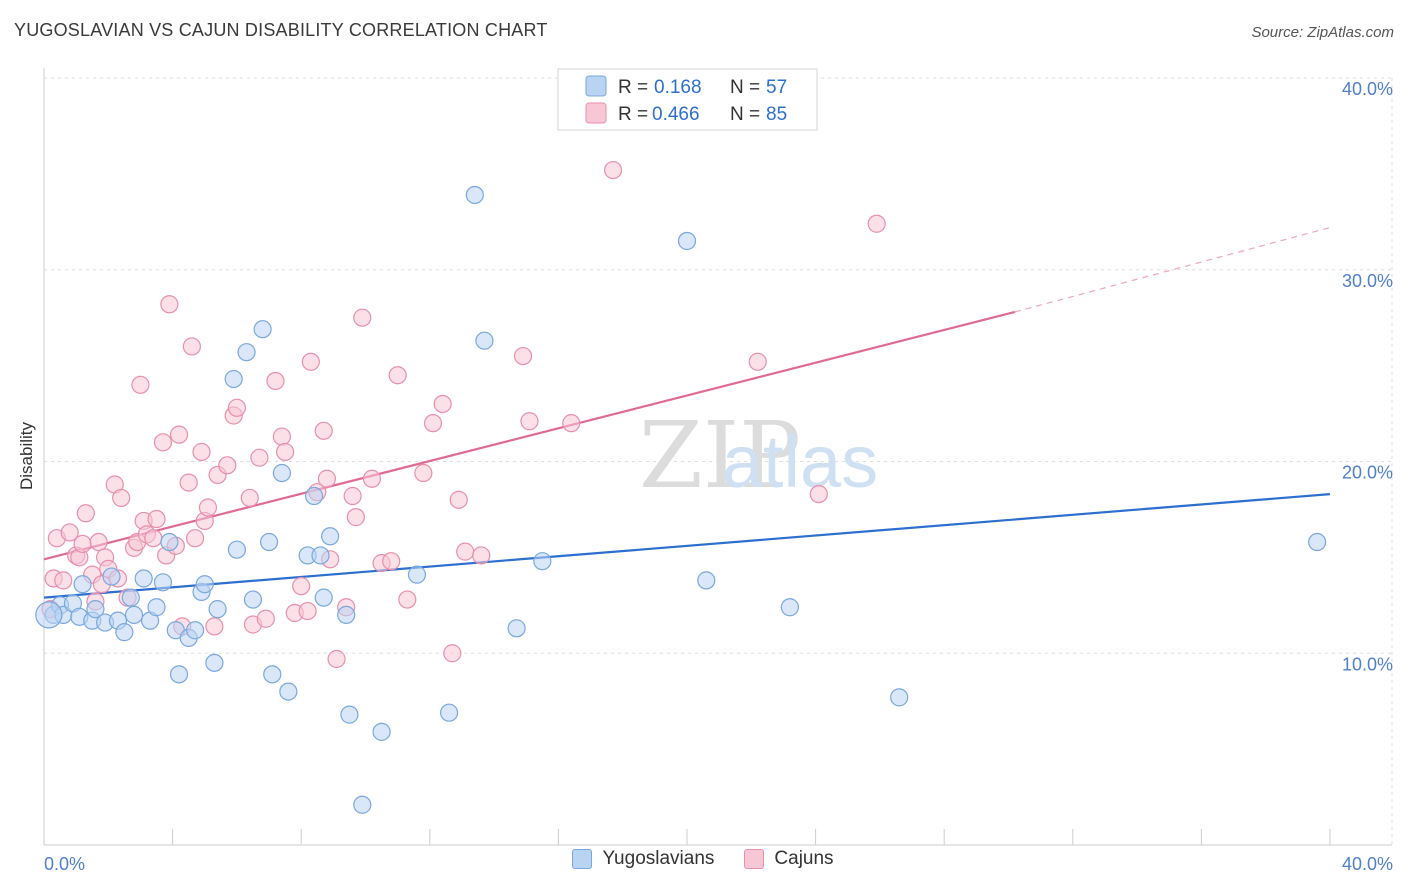 The image size is (1406, 892). I want to click on series-legend-cajuns: Cajuns, so click(789, 859).